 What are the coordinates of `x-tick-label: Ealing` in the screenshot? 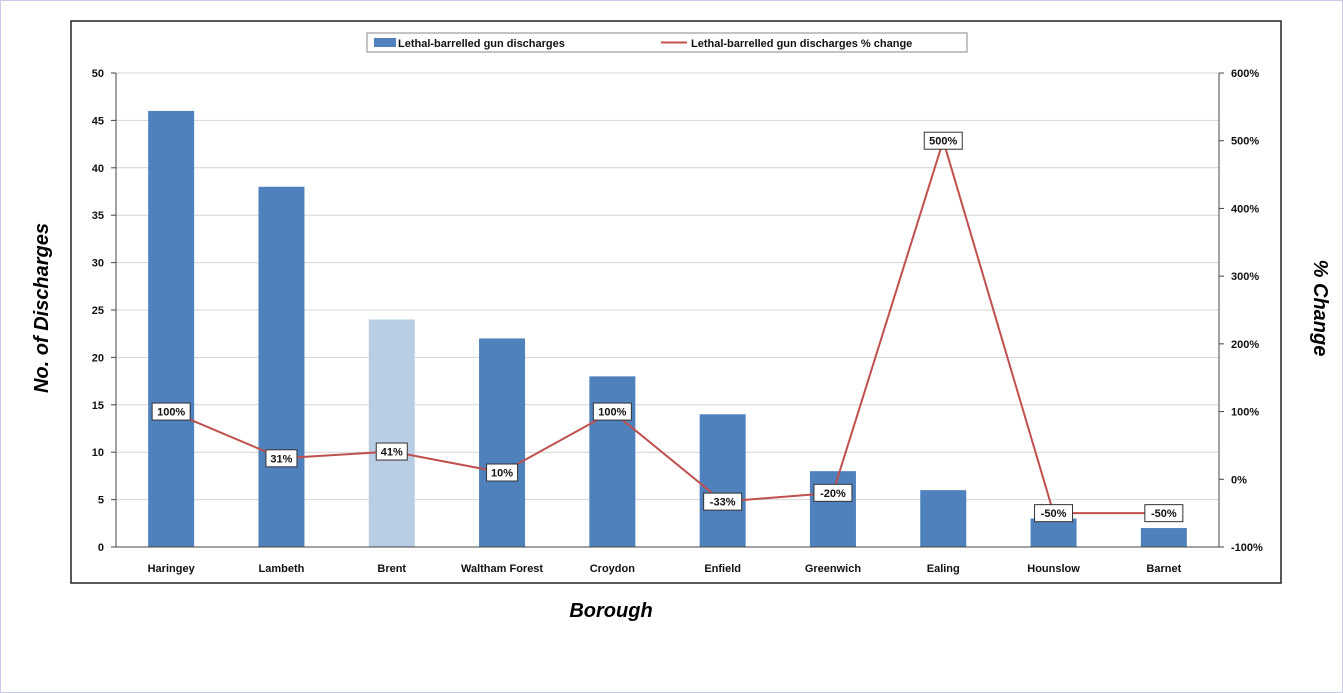 It's located at (943, 569).